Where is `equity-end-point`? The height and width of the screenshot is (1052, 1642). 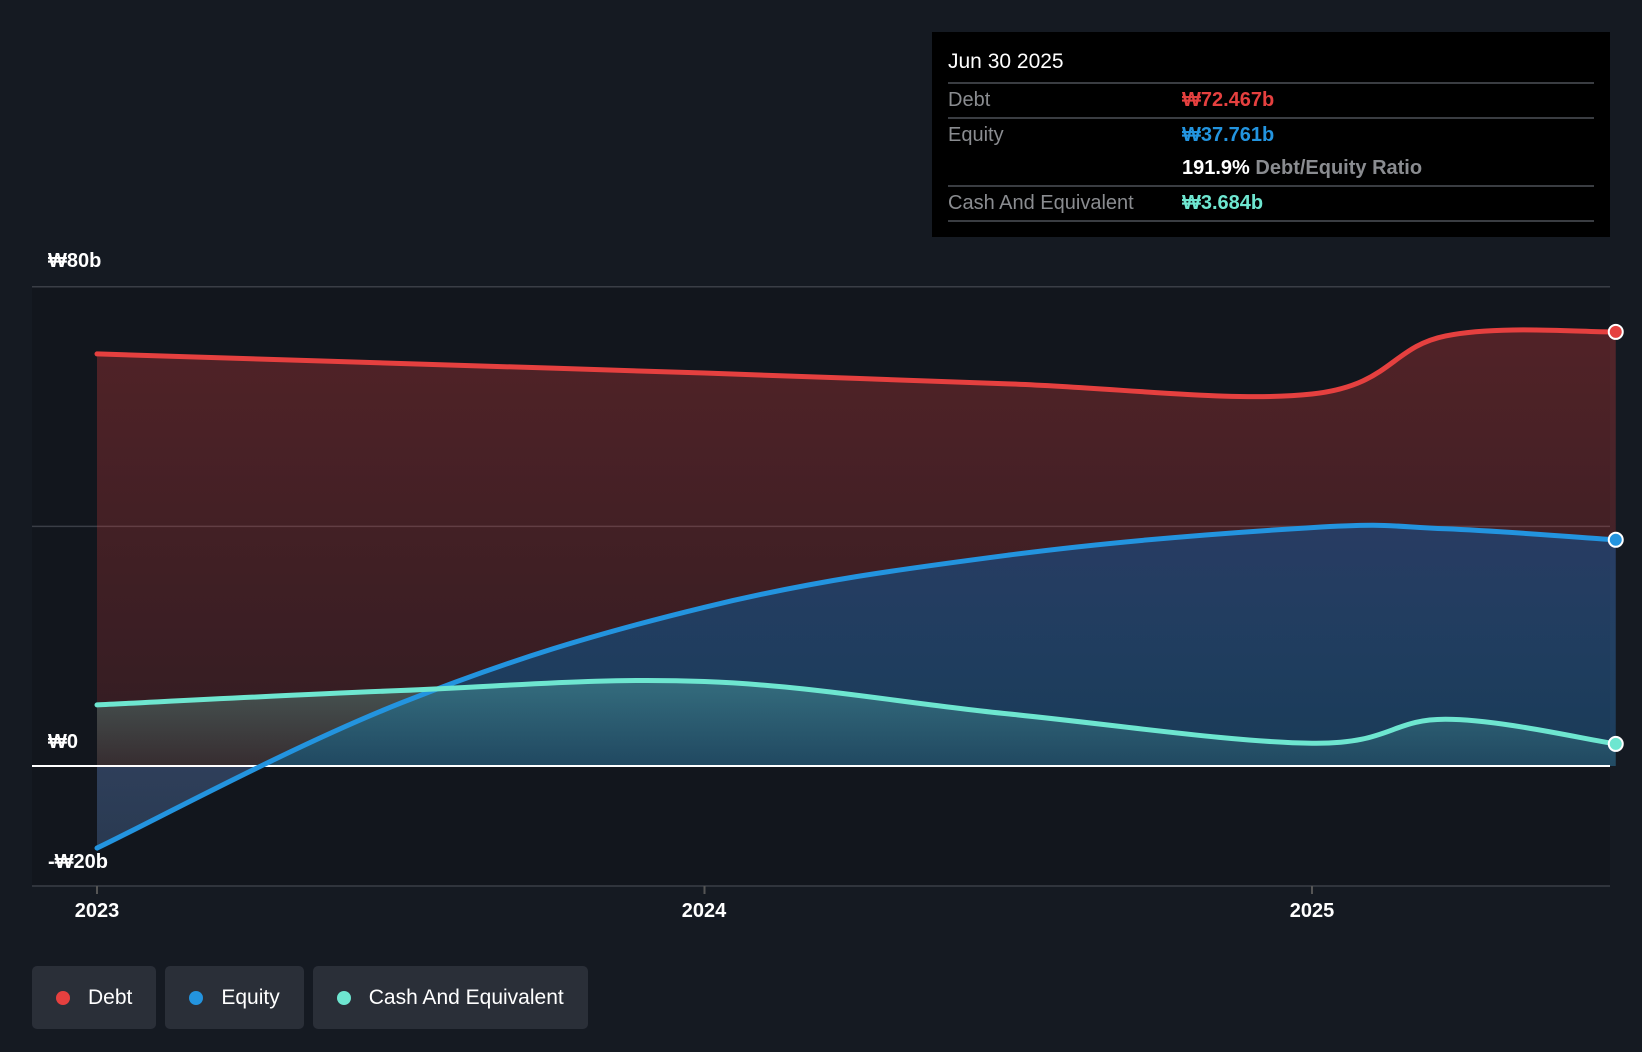
equity-end-point is located at coordinates (1615, 539).